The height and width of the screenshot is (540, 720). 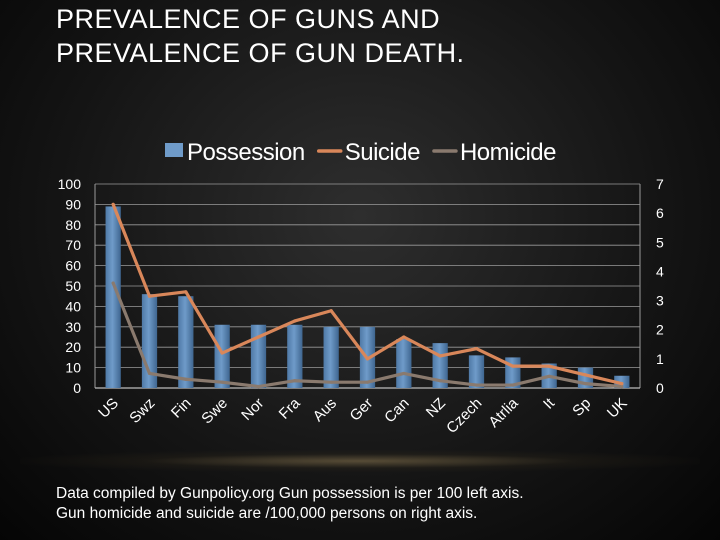 I want to click on left-tick-label: 70, so click(x=73, y=245).